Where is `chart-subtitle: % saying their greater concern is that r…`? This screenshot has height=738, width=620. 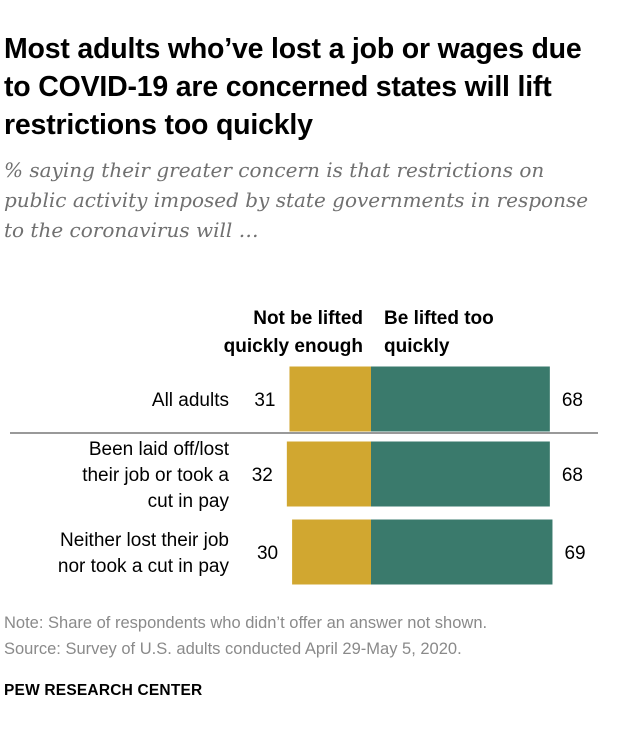 chart-subtitle: % saying their greater concern is that r… is located at coordinates (296, 200).